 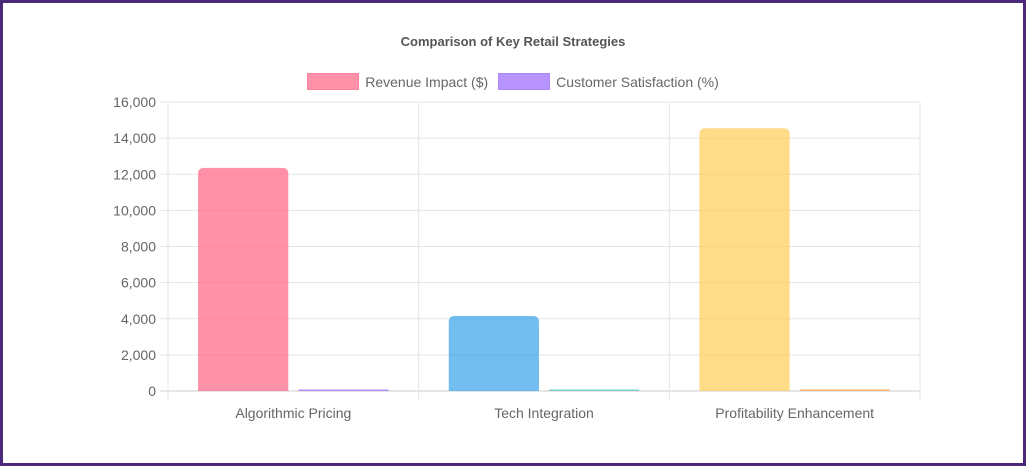 I want to click on y-tick-label: 10,000, so click(x=134, y=210).